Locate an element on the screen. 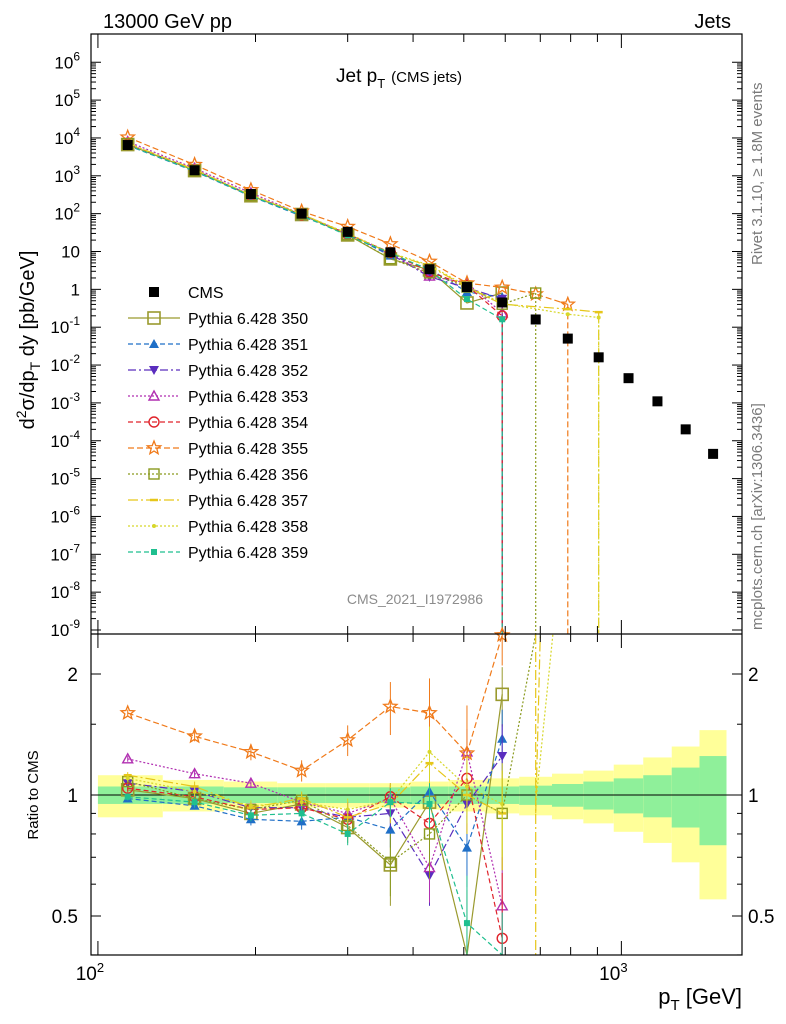 This screenshot has width=786, height=1024. legend-item: CMS is located at coordinates (186, 293).